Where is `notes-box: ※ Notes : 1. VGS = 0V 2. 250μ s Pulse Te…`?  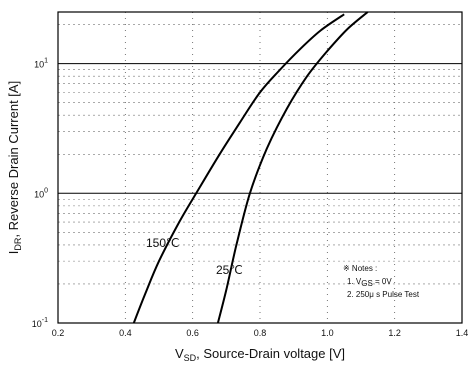 notes-box: ※ Notes : 1. VGS = 0V 2. 250μ s Pulse Te… is located at coordinates (381, 281).